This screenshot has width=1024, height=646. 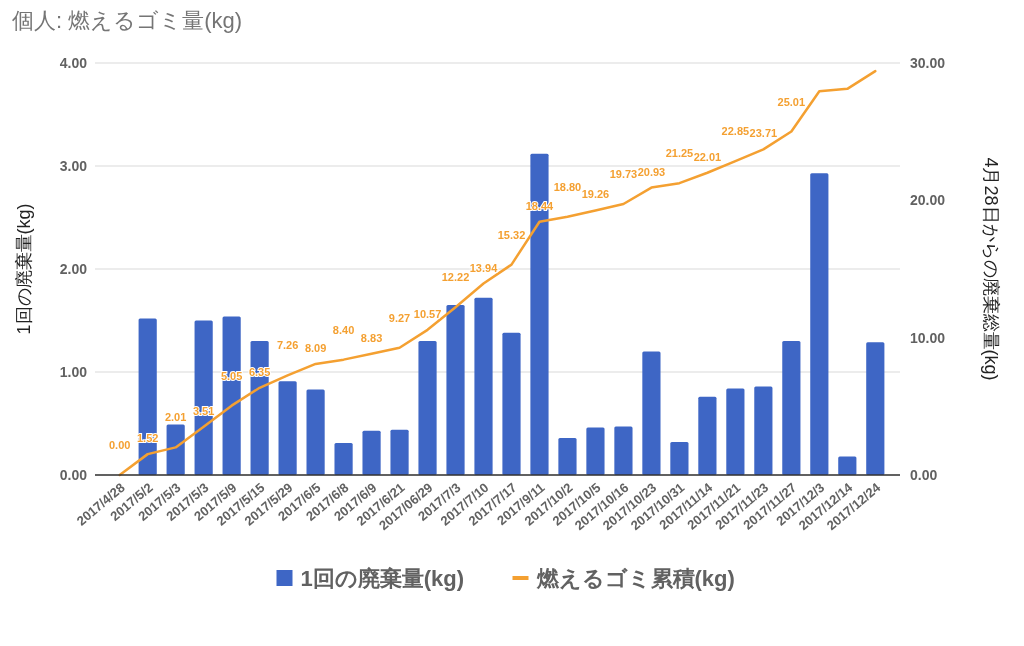 I want to click on data-label: 23.71, so click(x=763, y=133).